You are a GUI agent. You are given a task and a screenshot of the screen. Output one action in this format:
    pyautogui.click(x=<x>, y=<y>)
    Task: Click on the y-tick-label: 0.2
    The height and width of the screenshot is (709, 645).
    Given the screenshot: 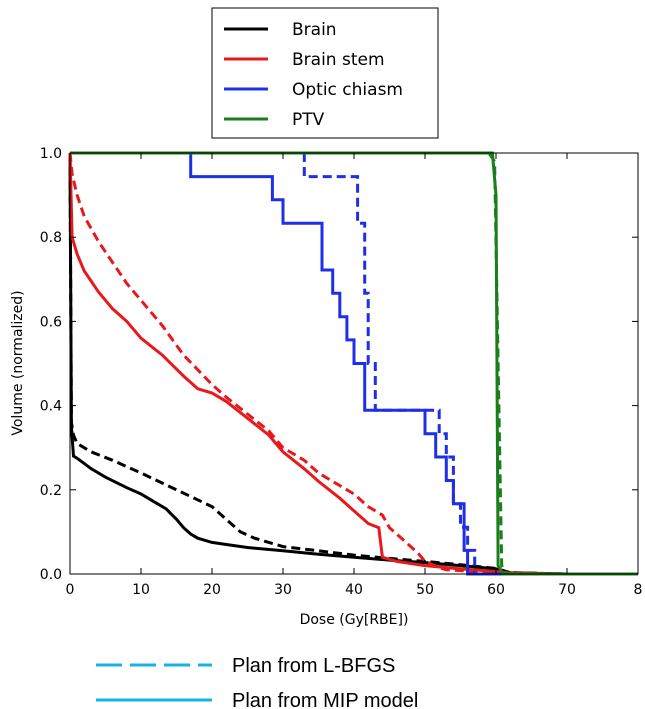 What is the action you would take?
    pyautogui.click(x=51, y=491)
    